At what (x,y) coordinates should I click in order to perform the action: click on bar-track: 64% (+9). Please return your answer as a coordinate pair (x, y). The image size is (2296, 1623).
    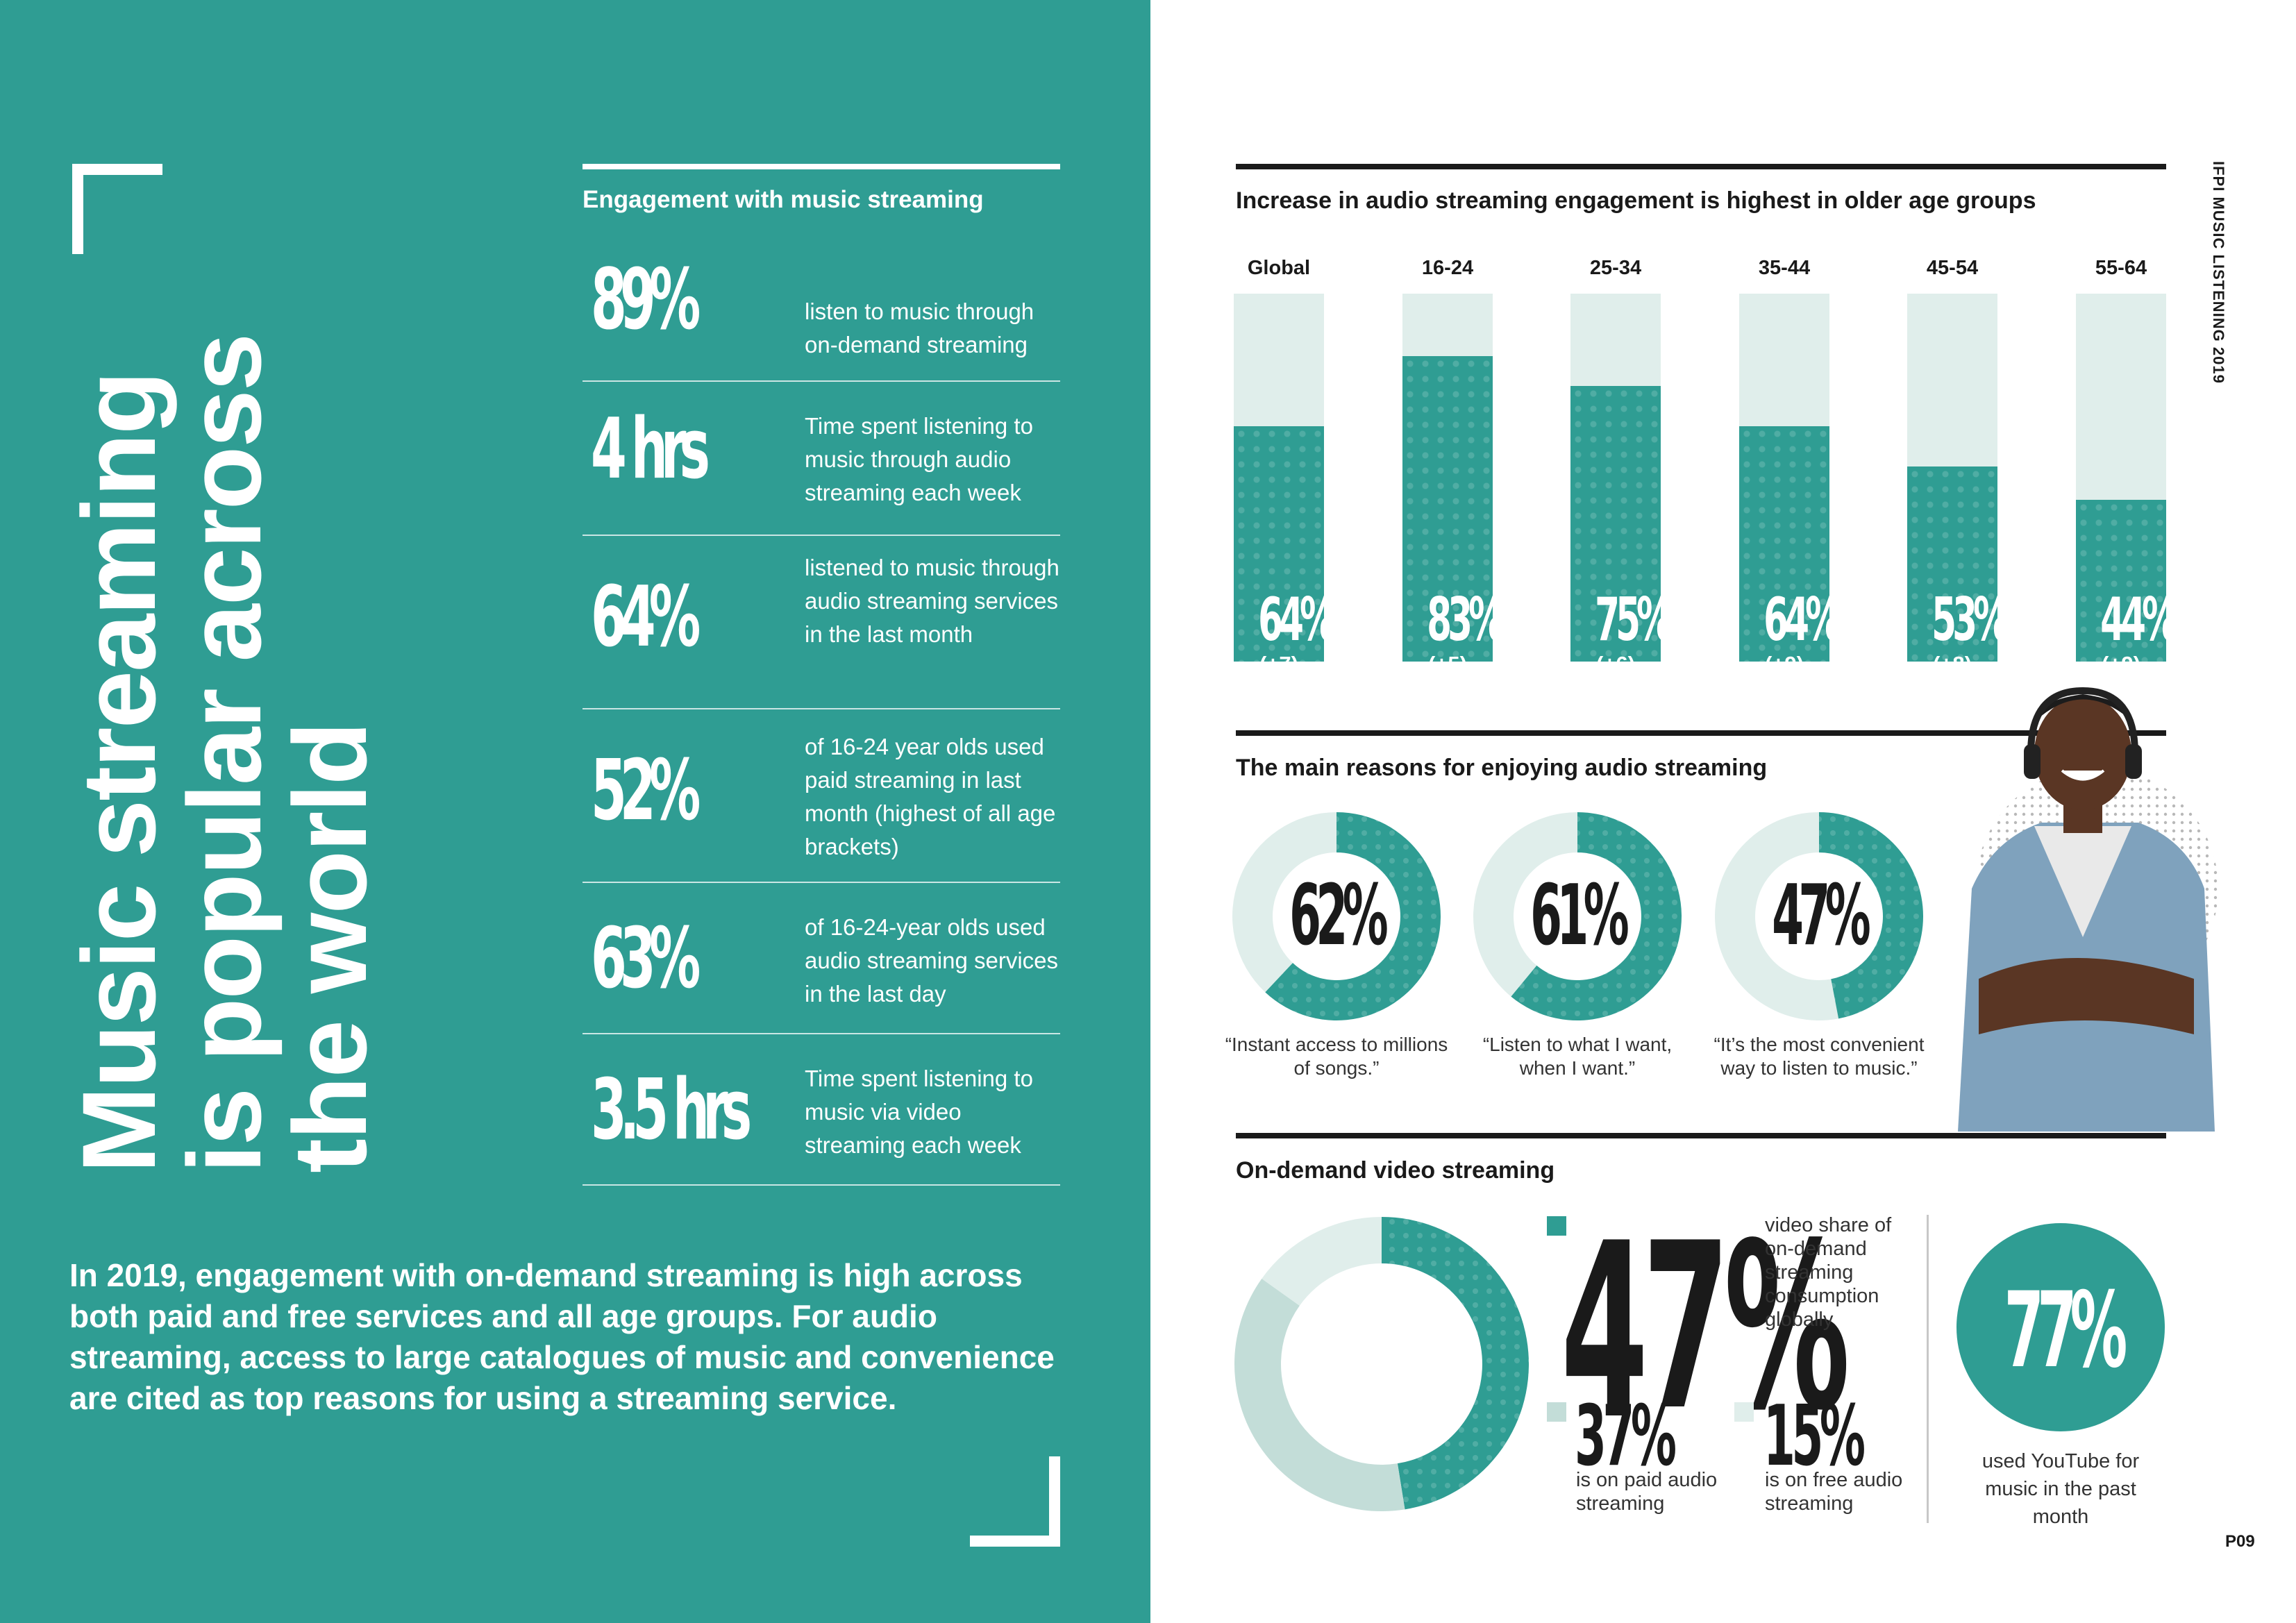
    Looking at the image, I should click on (1790, 485).